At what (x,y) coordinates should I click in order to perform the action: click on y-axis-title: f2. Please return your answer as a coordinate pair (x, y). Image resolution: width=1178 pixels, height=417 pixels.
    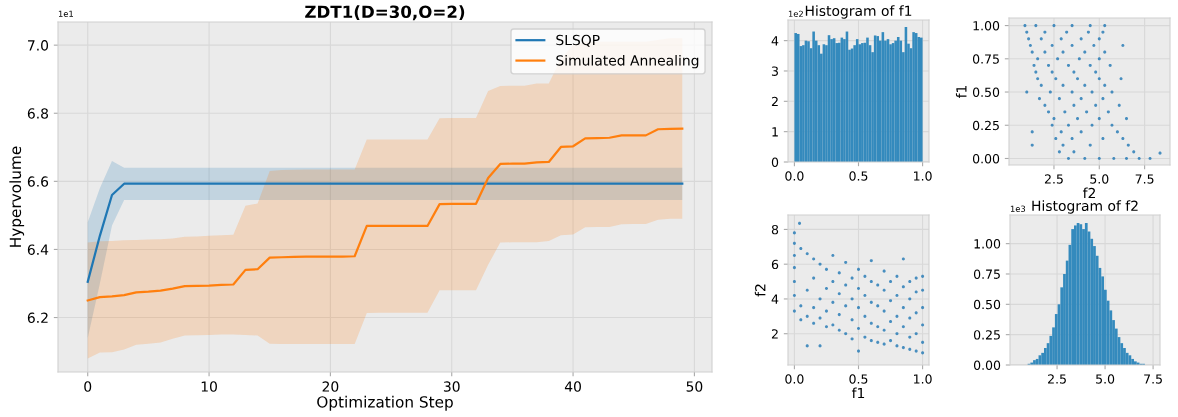
    Looking at the image, I should click on (760, 290).